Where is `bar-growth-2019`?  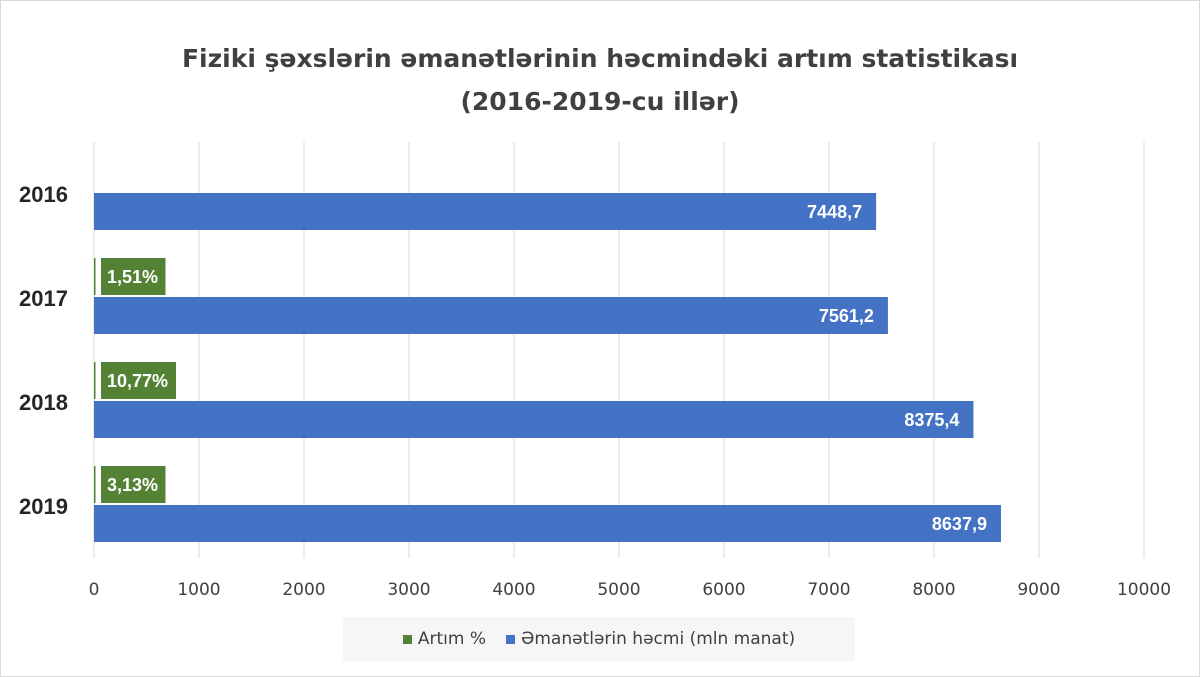
bar-growth-2019 is located at coordinates (95, 484).